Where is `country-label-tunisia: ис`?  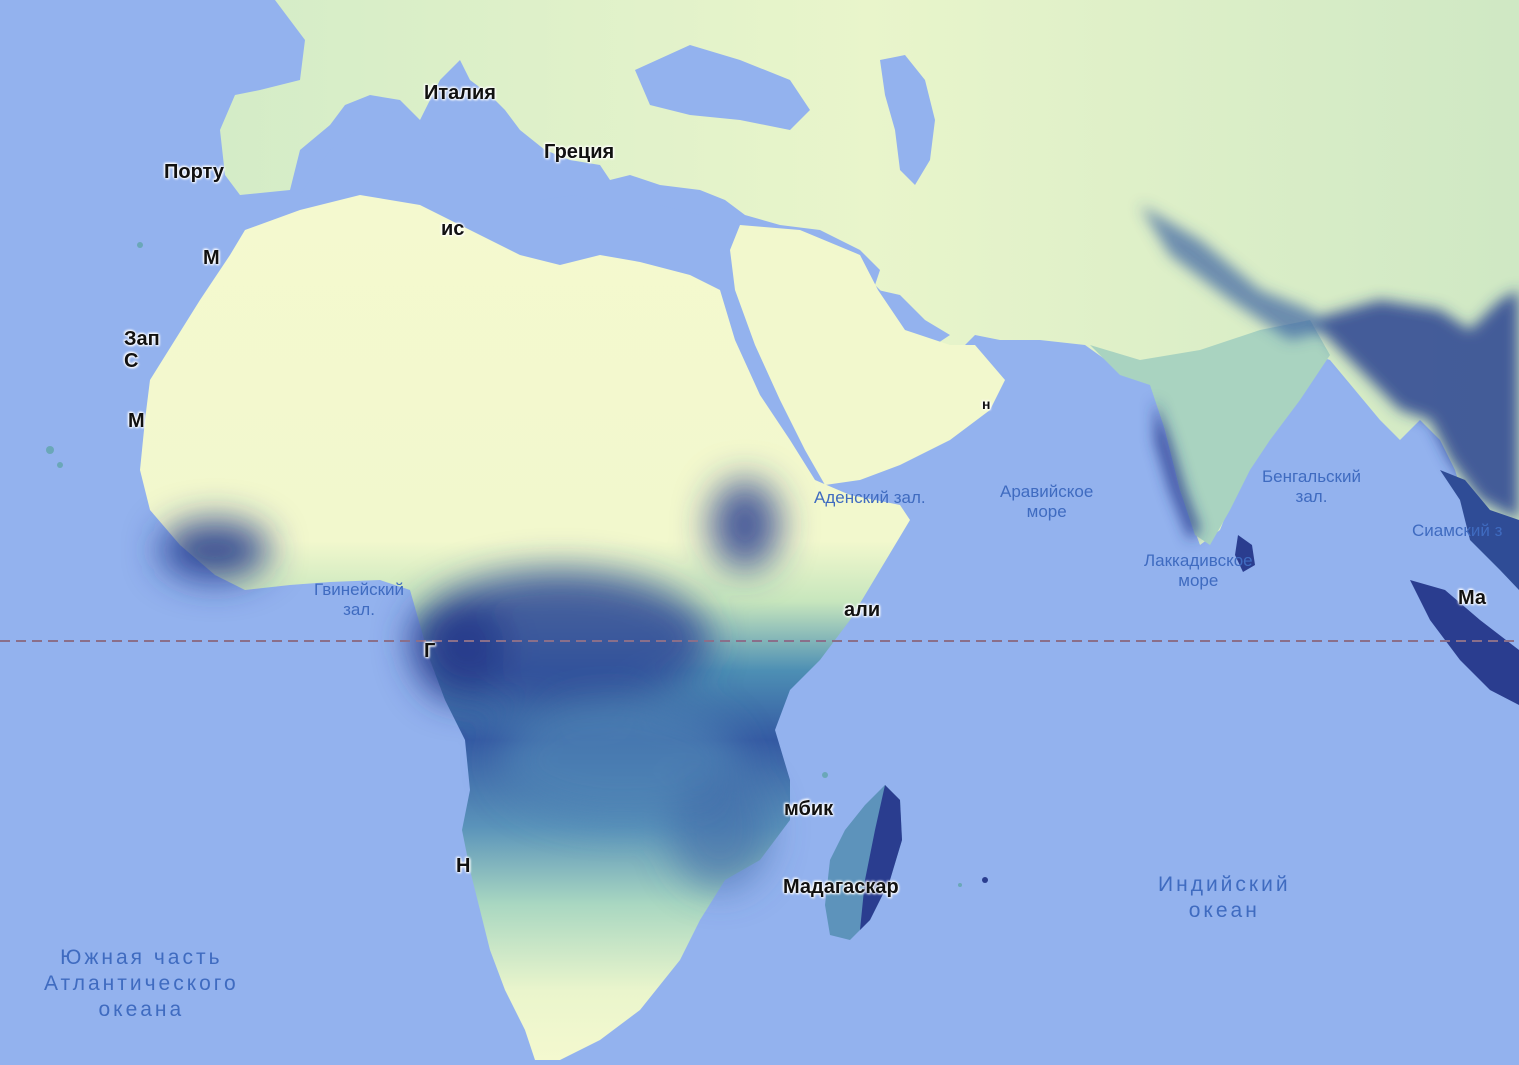 country-label-tunisia: ис is located at coordinates (453, 229).